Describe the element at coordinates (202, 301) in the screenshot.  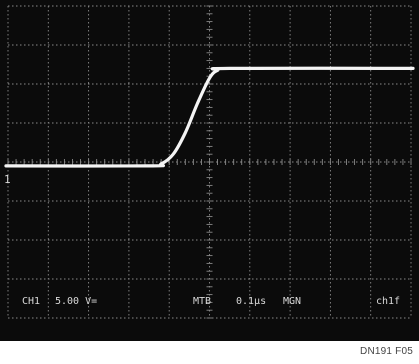
I see `readout-timebase: MTB` at that location.